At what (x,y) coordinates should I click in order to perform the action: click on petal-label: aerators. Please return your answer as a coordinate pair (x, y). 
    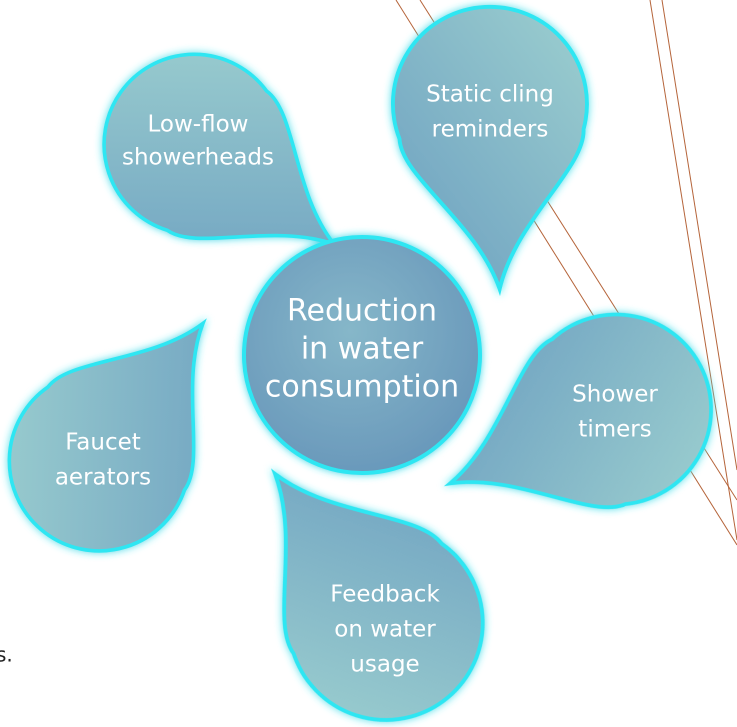
    Looking at the image, I should click on (103, 478).